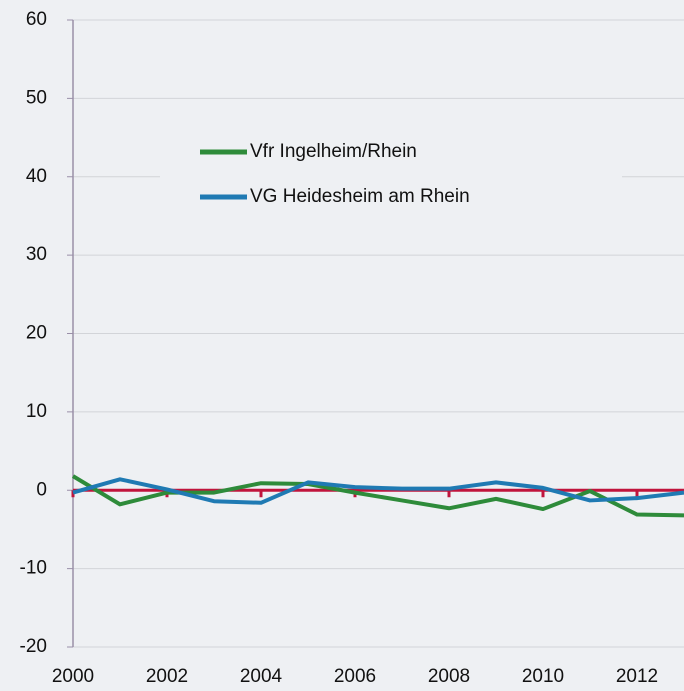 This screenshot has width=684, height=691. Describe the element at coordinates (167, 676) in the screenshot. I see `x-tick-label: 2002` at that location.